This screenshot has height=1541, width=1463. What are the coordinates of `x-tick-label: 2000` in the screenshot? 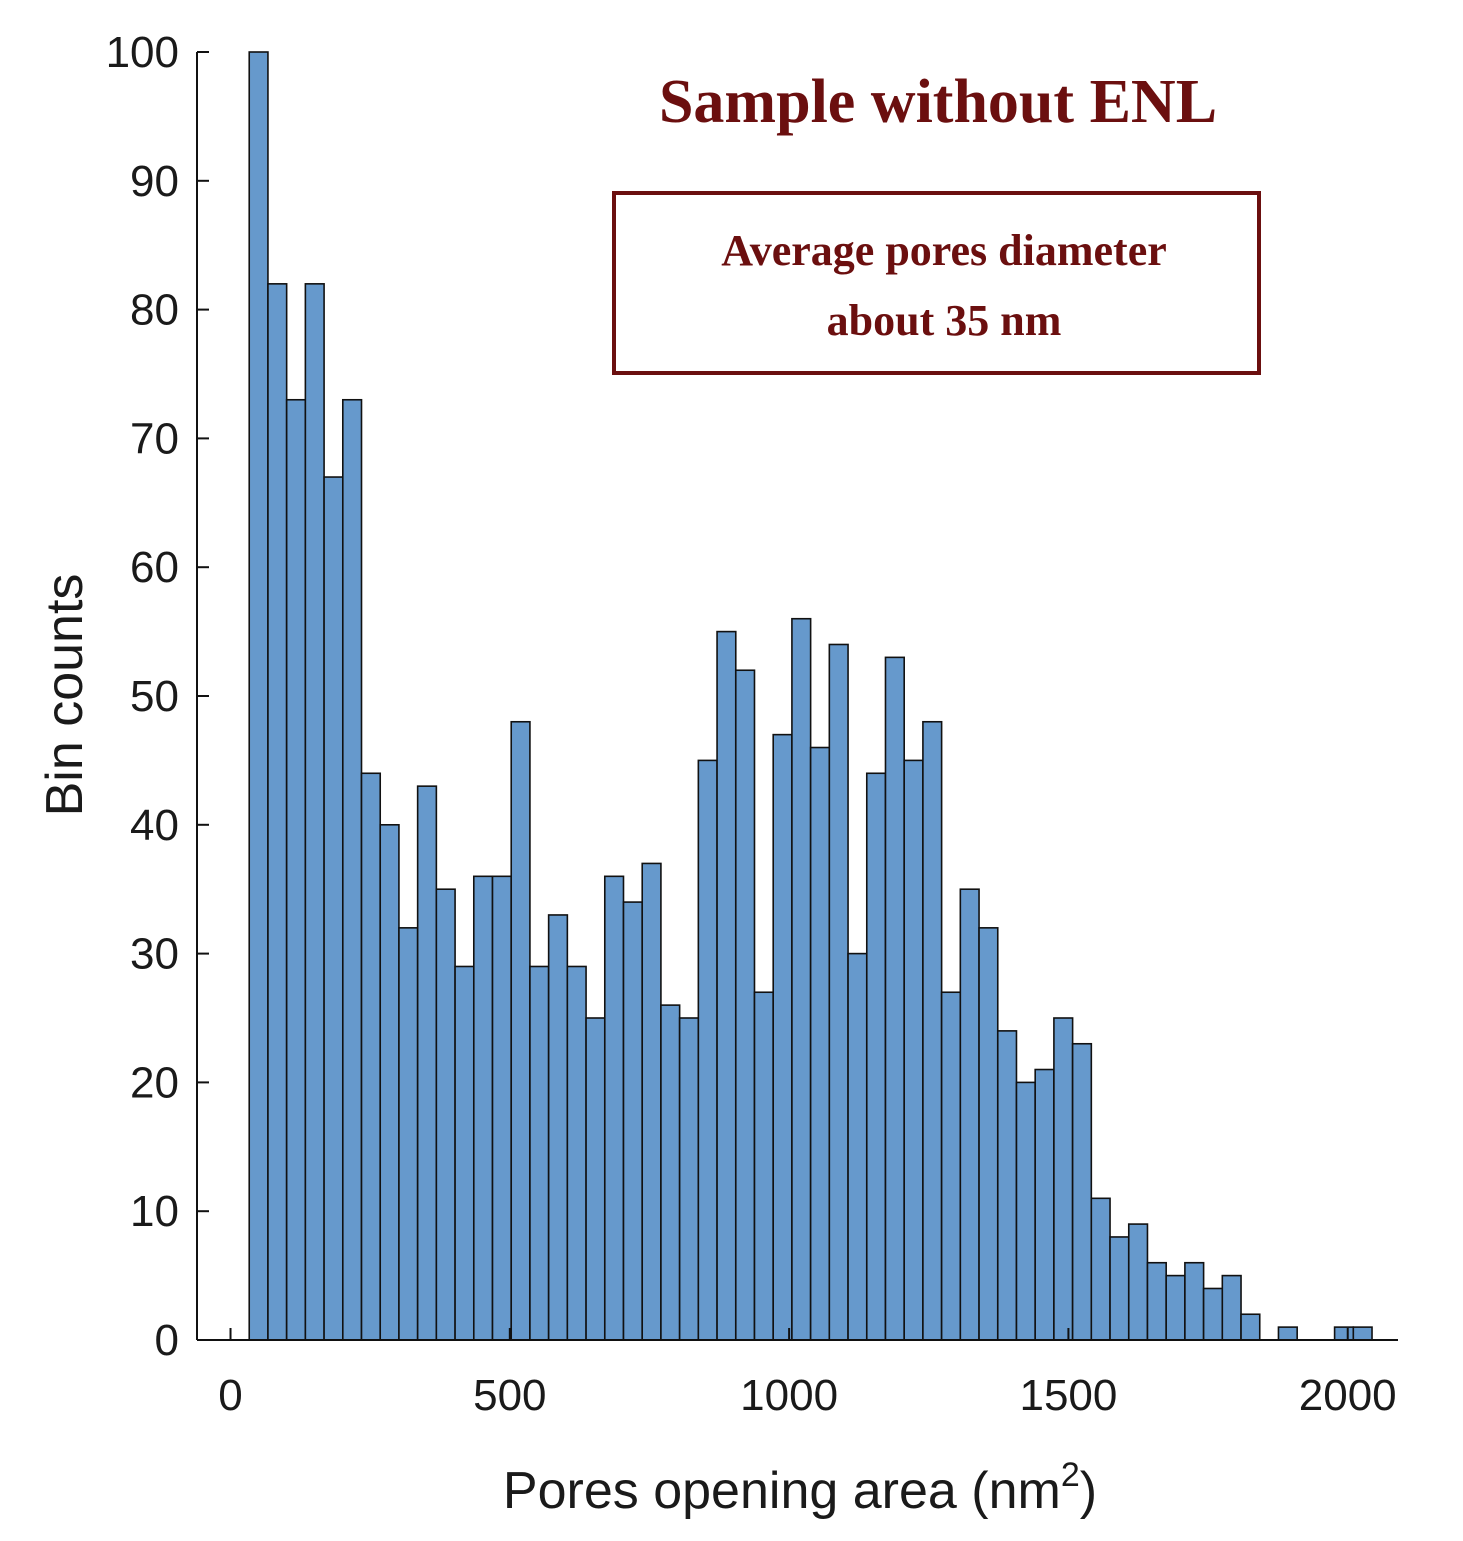 It's located at (1348, 1395).